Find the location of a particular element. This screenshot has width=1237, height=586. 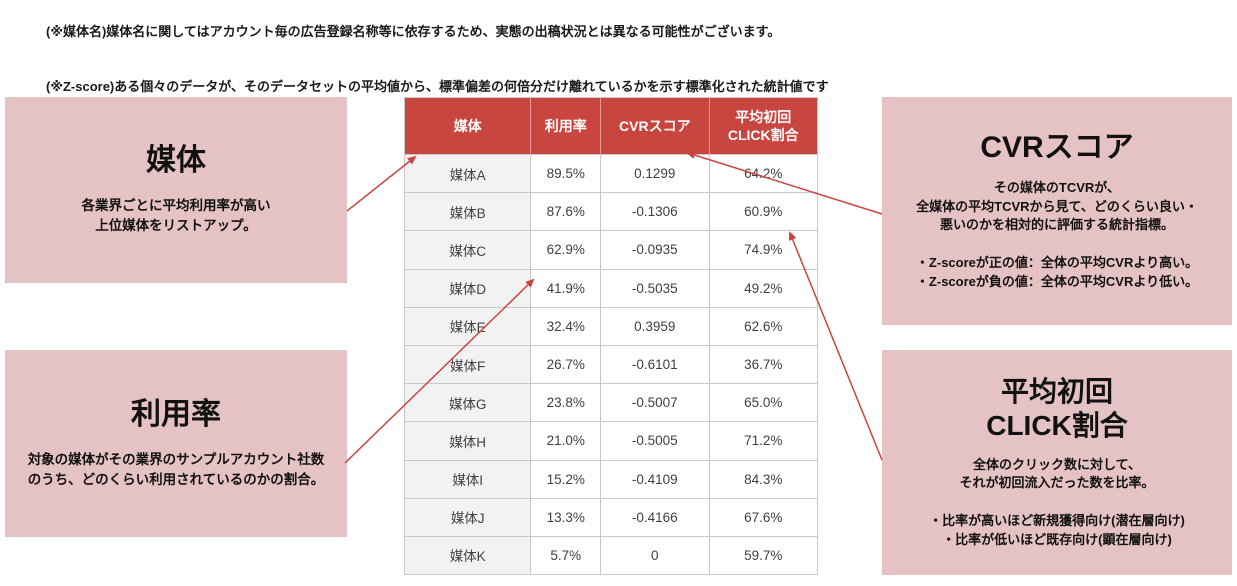

table-row: 媒体G 23.8% -0.5007 65.0% is located at coordinates (611, 402).